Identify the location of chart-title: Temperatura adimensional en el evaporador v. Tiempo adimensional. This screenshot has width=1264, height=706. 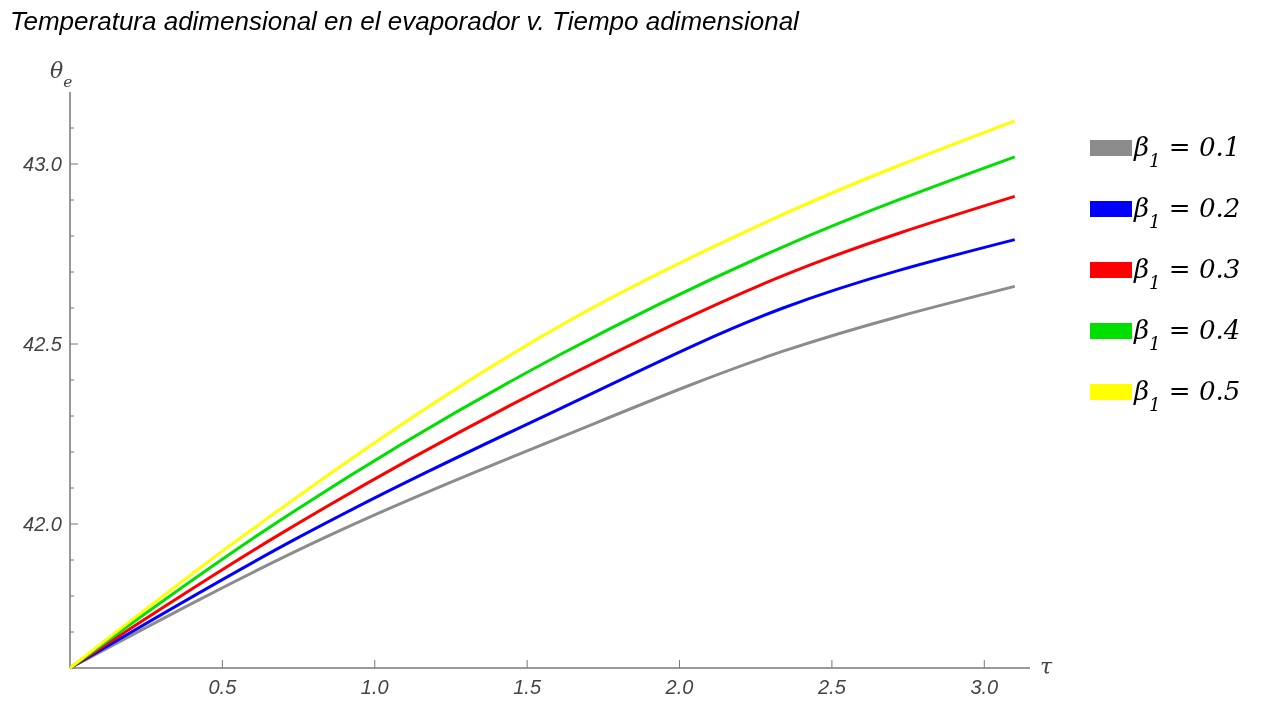
(405, 21).